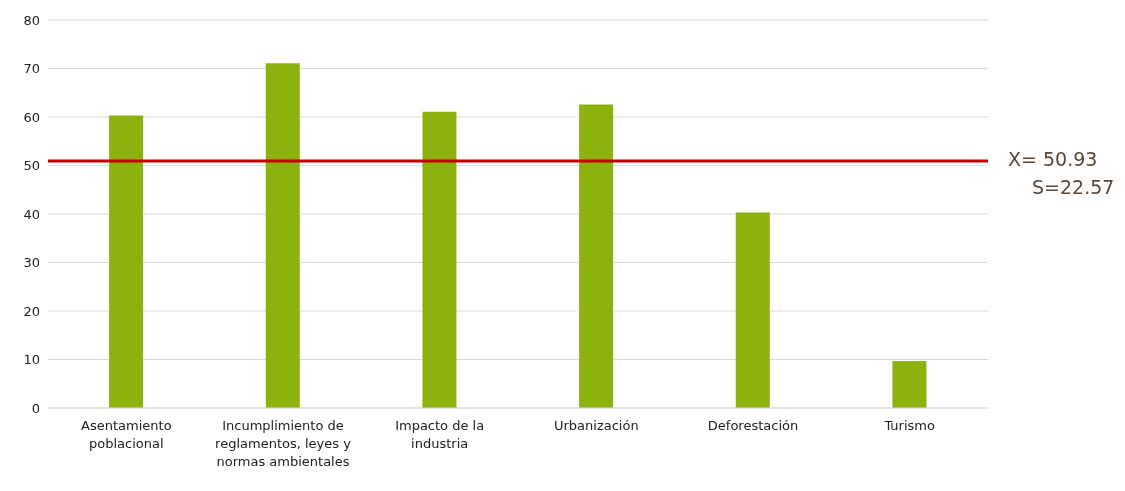  I want to click on x-tick-label: Asentamiento poblacional, so click(126, 434).